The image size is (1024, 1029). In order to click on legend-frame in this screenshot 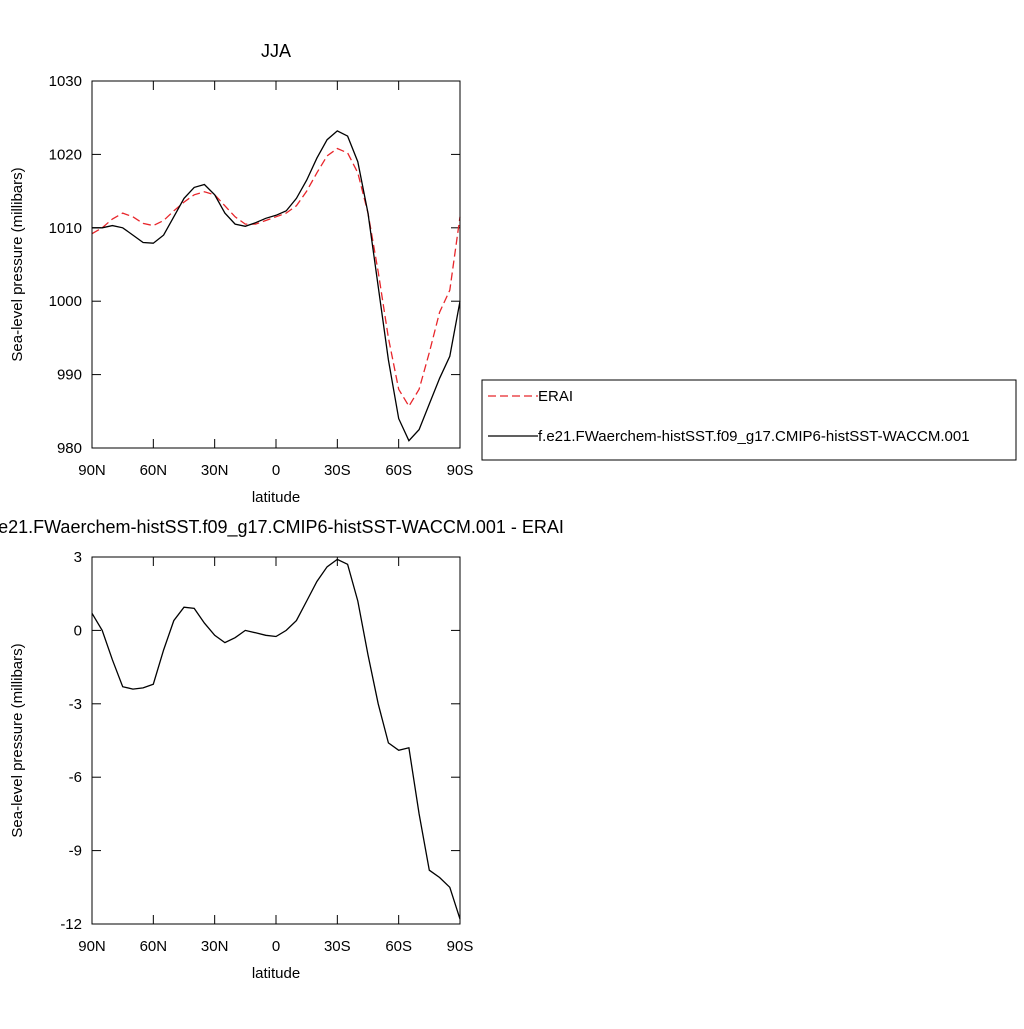, I will do `click(749, 420)`.